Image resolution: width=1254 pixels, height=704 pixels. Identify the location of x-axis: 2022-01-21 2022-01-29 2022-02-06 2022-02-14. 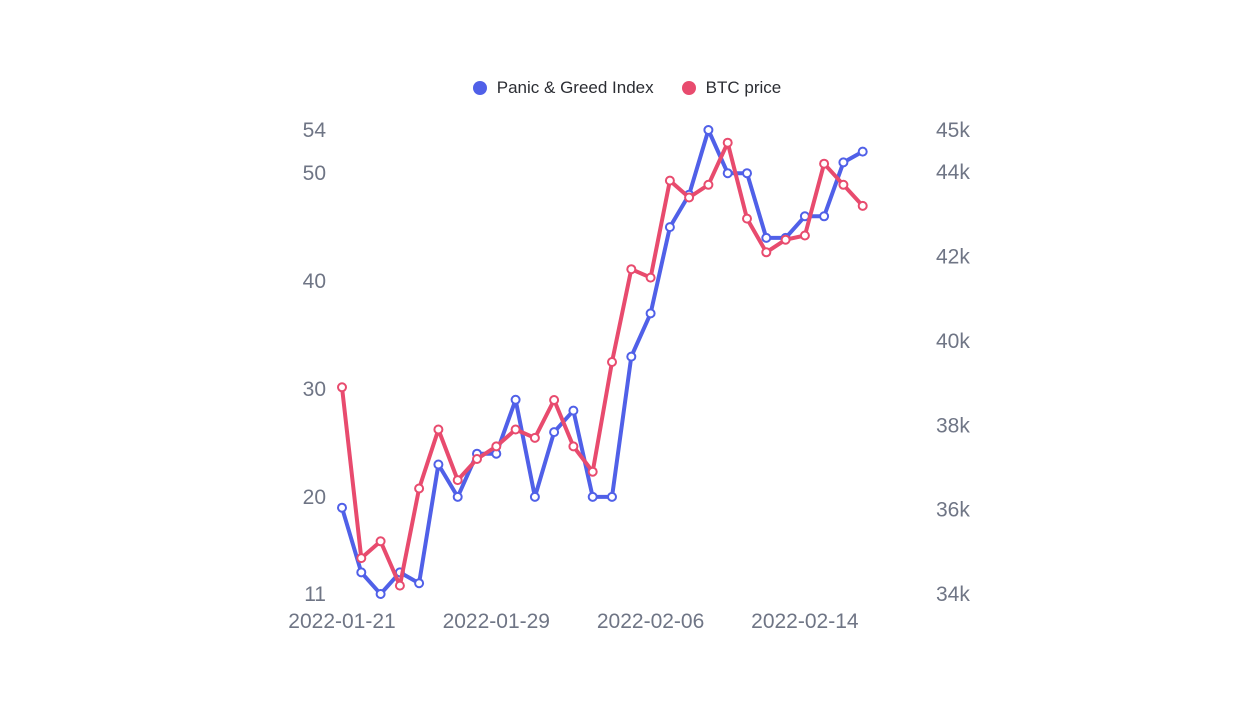
(573, 621).